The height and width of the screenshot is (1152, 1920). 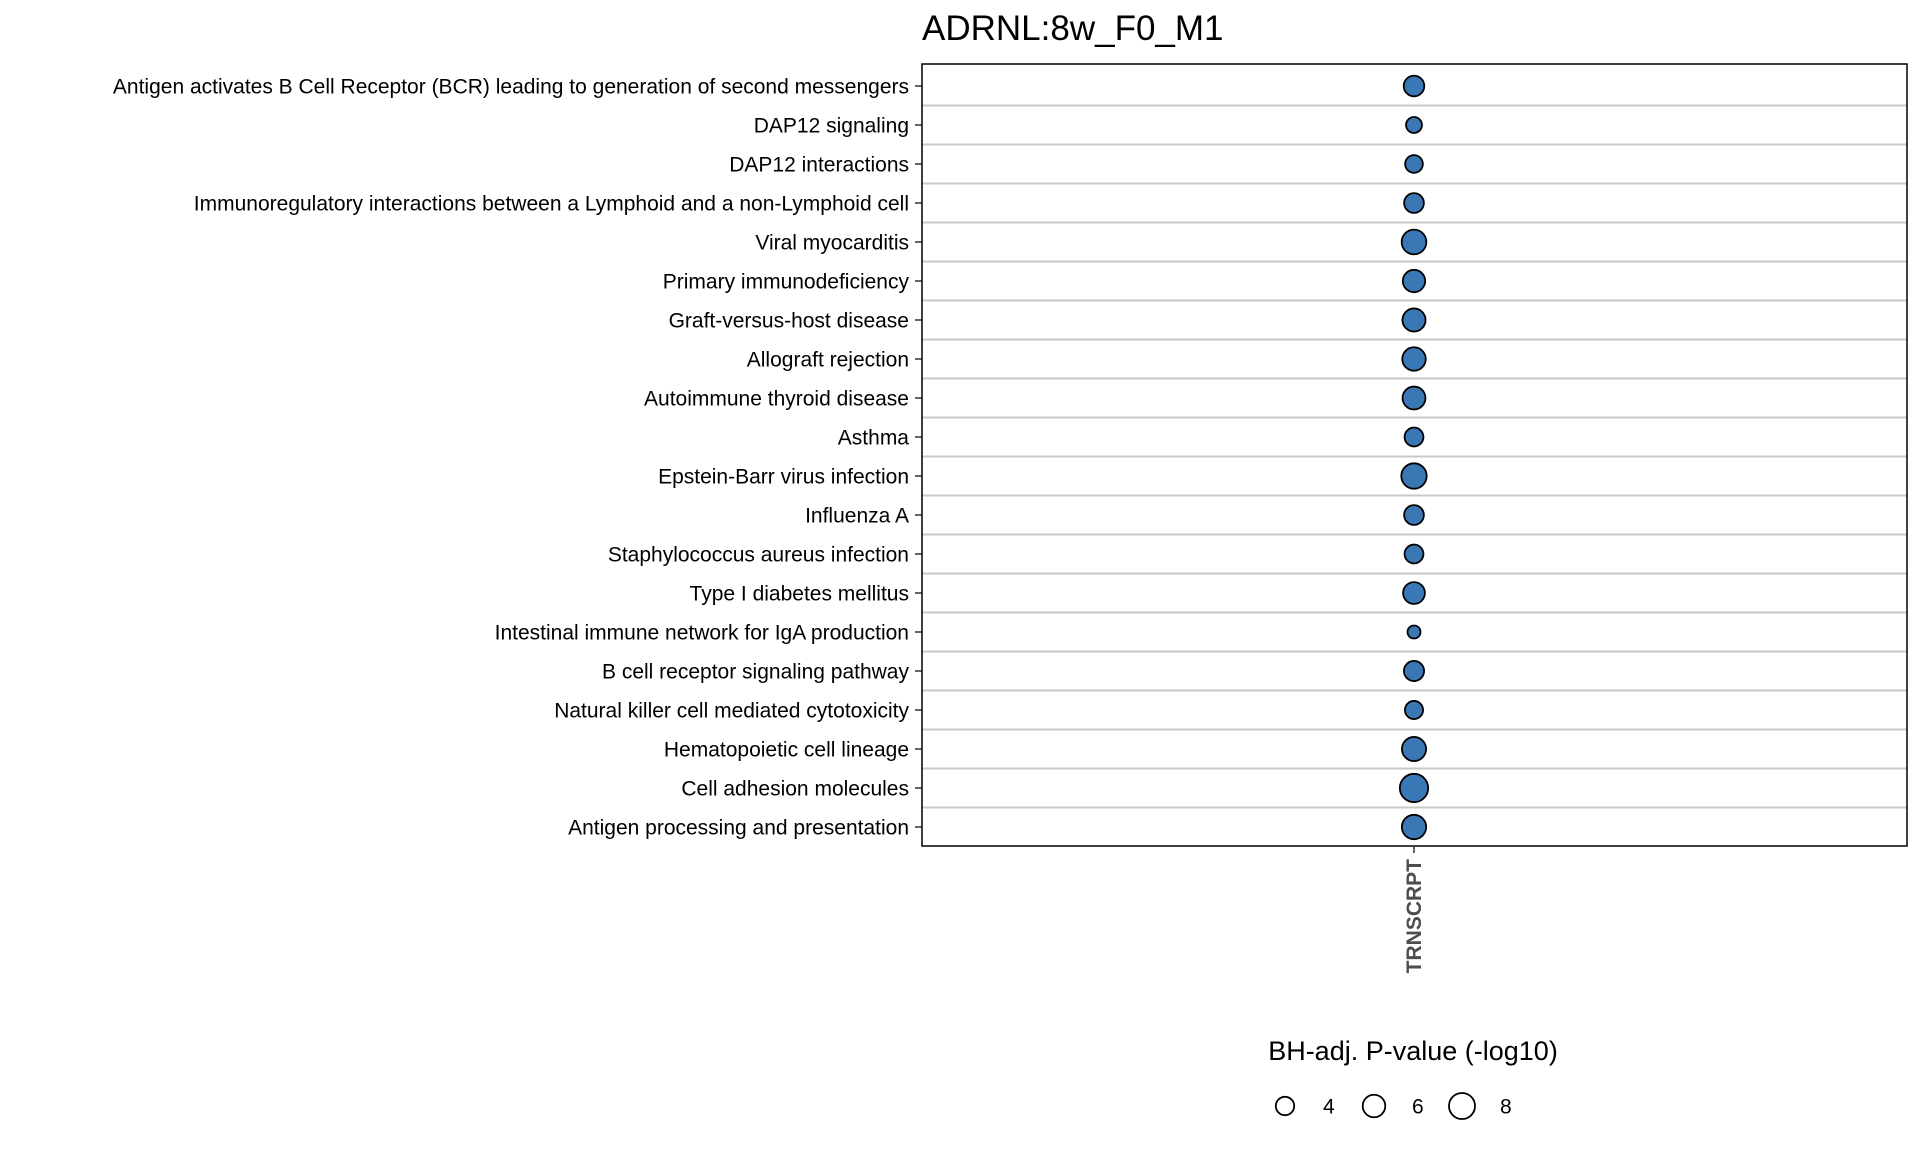 I want to click on data-points, so click(x=1414, y=457).